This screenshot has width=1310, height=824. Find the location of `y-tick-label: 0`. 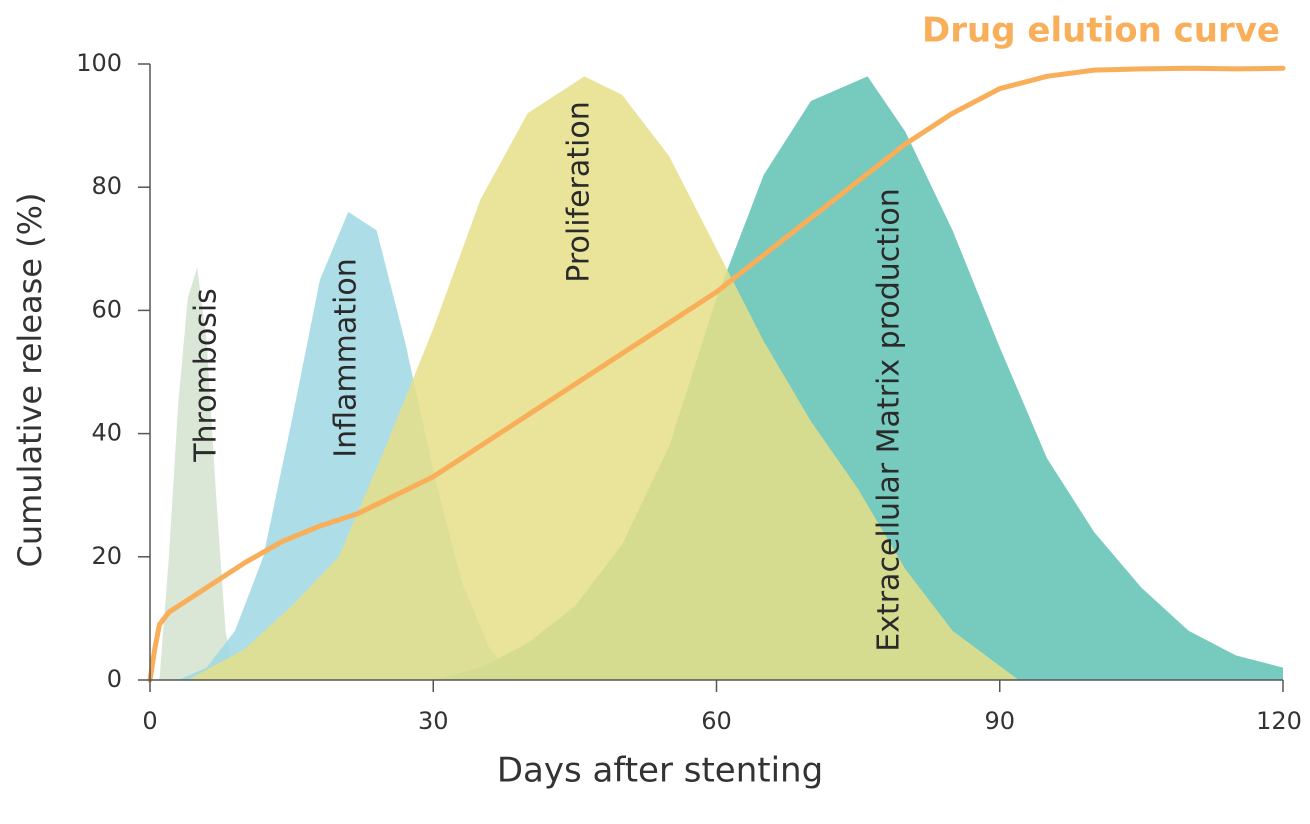

y-tick-label: 0 is located at coordinates (114, 679).